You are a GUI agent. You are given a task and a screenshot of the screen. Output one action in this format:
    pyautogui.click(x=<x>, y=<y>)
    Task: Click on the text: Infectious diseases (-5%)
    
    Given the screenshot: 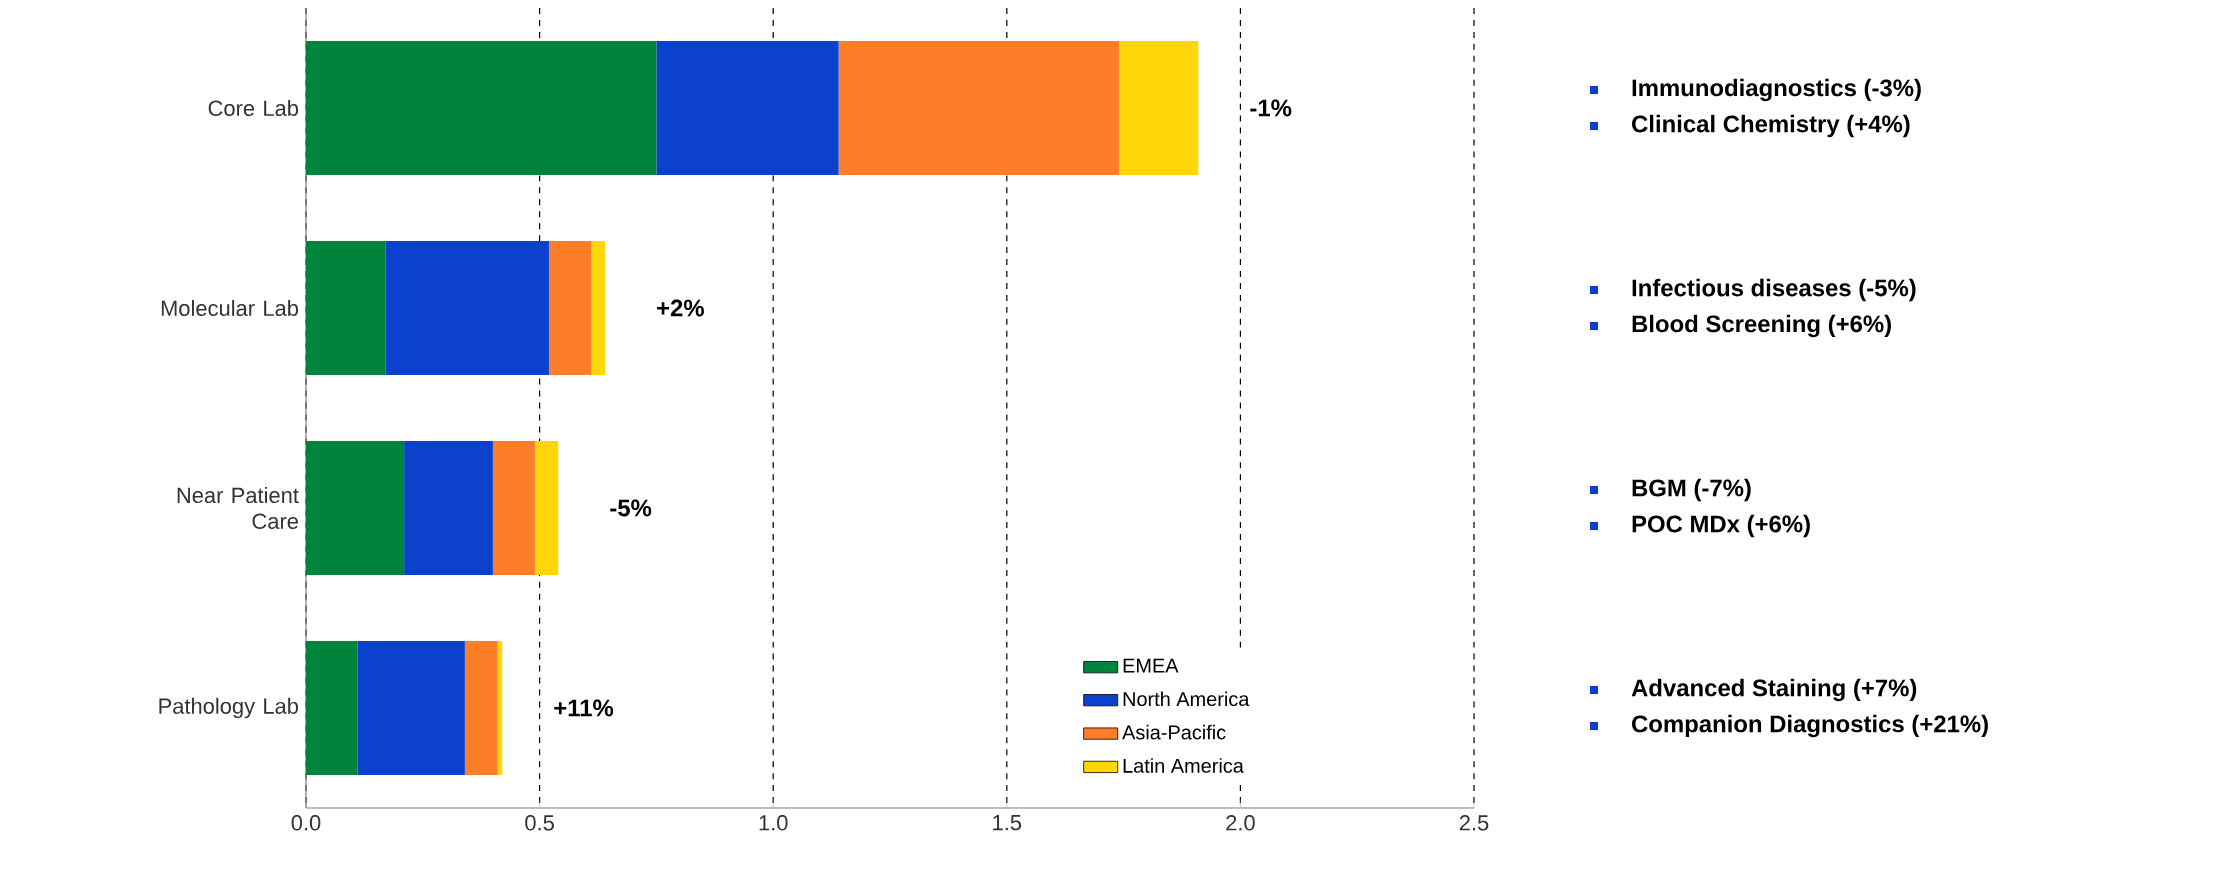 What is the action you would take?
    pyautogui.click(x=1774, y=290)
    